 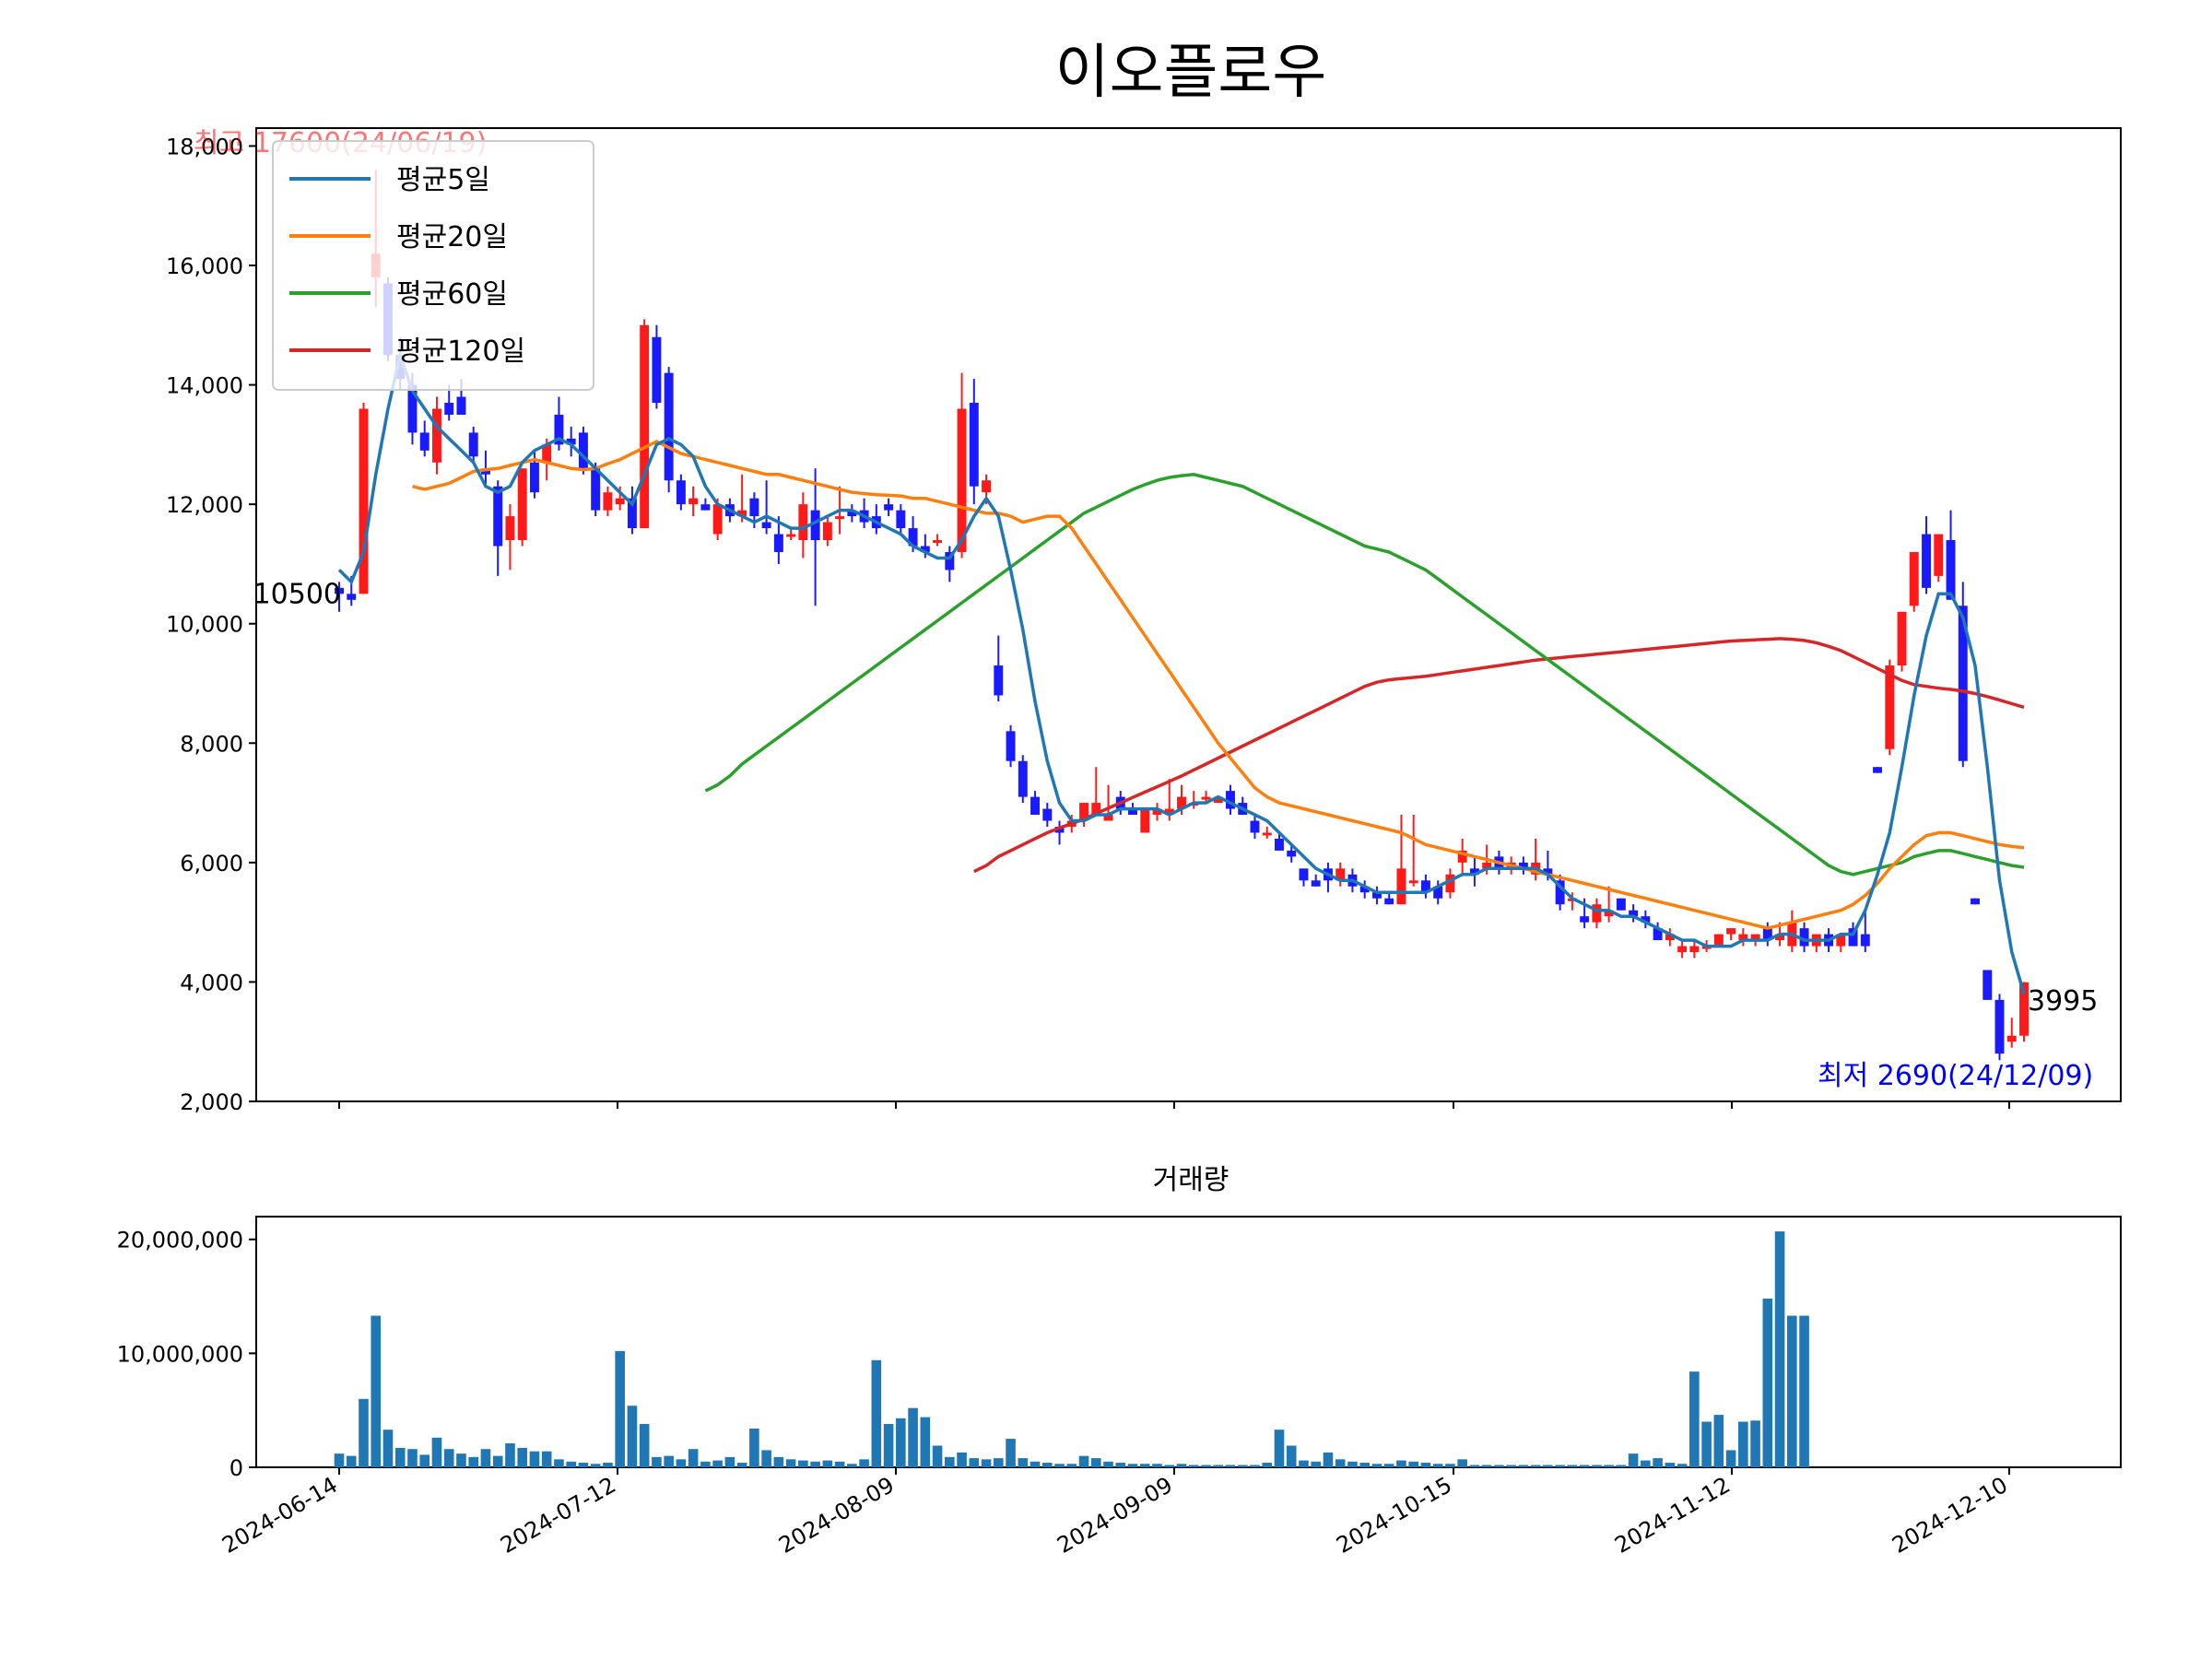 I want to click on price-y-tick-label: 16,000, so click(x=204, y=266).